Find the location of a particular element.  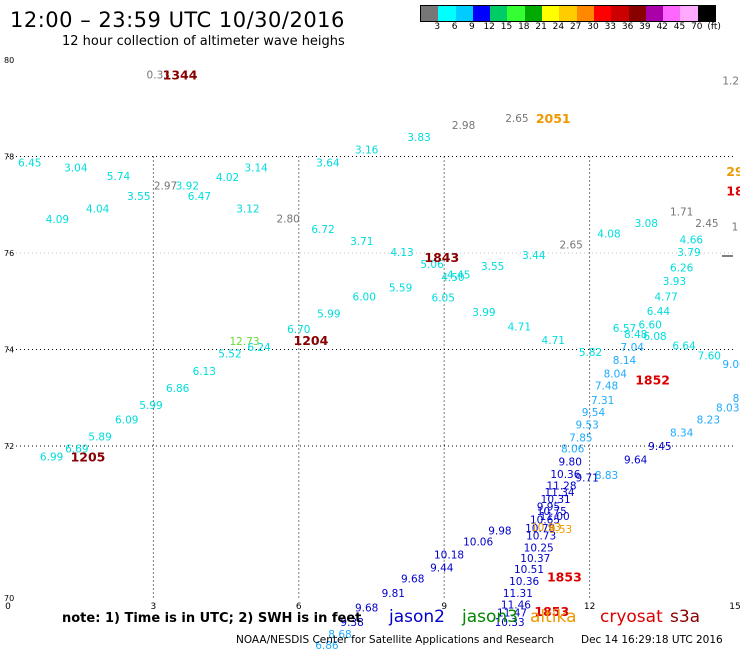

wave-height-label: 6.57 is located at coordinates (624, 329).